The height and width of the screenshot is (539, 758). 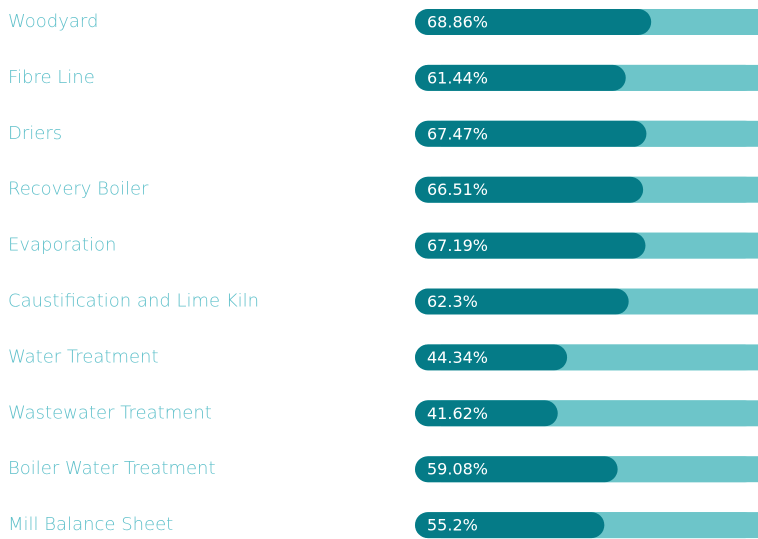 What do you see at coordinates (457, 357) in the screenshot?
I see `value-label: 44.34%` at bounding box center [457, 357].